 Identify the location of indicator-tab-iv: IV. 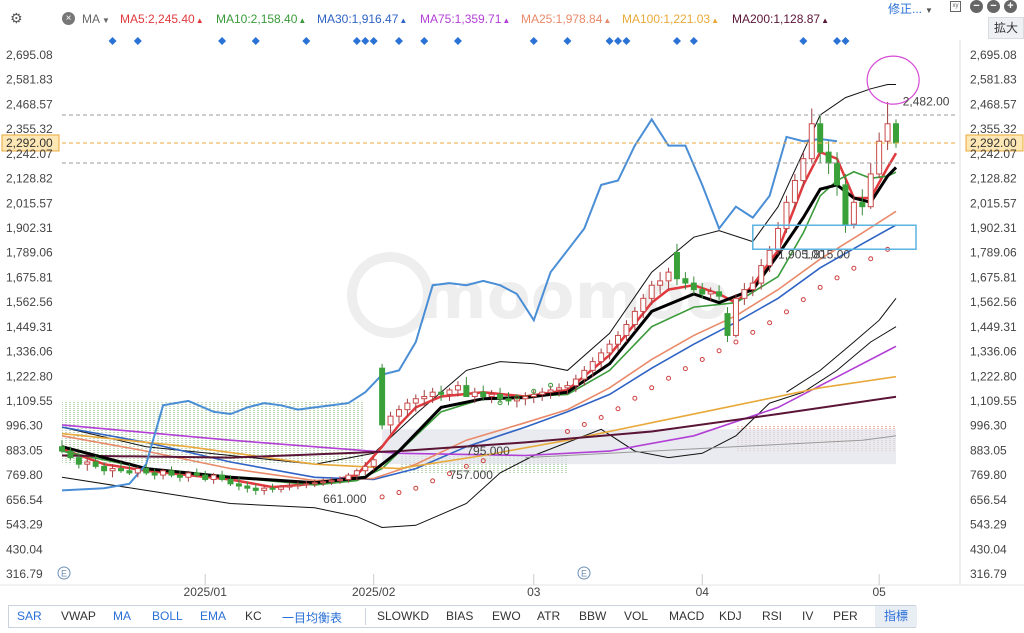
(808, 616).